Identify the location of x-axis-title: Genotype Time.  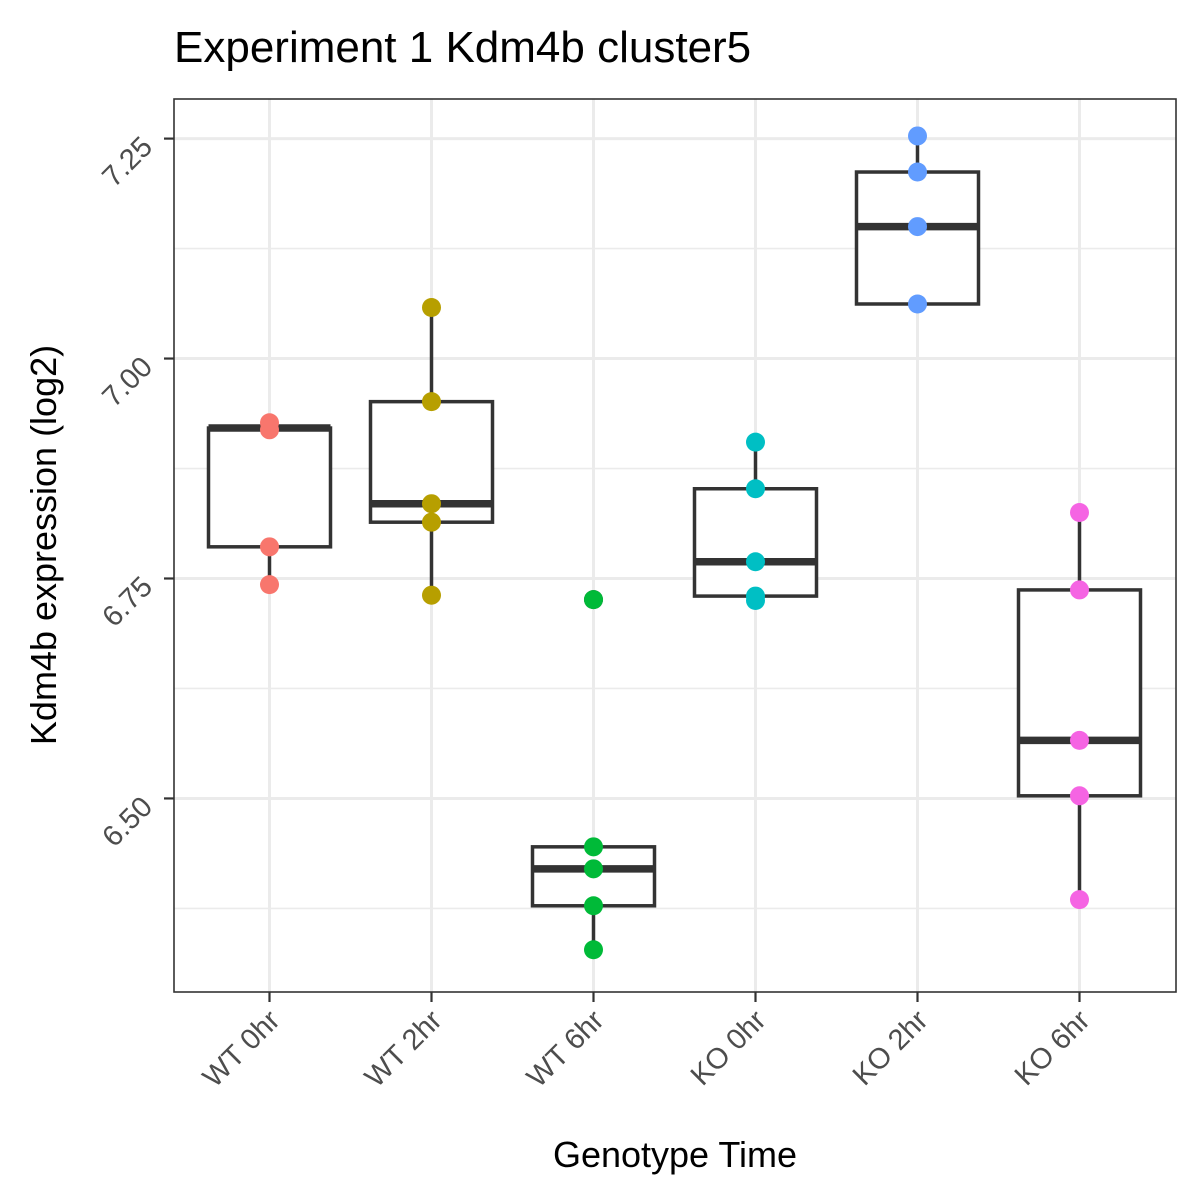
(675, 1154).